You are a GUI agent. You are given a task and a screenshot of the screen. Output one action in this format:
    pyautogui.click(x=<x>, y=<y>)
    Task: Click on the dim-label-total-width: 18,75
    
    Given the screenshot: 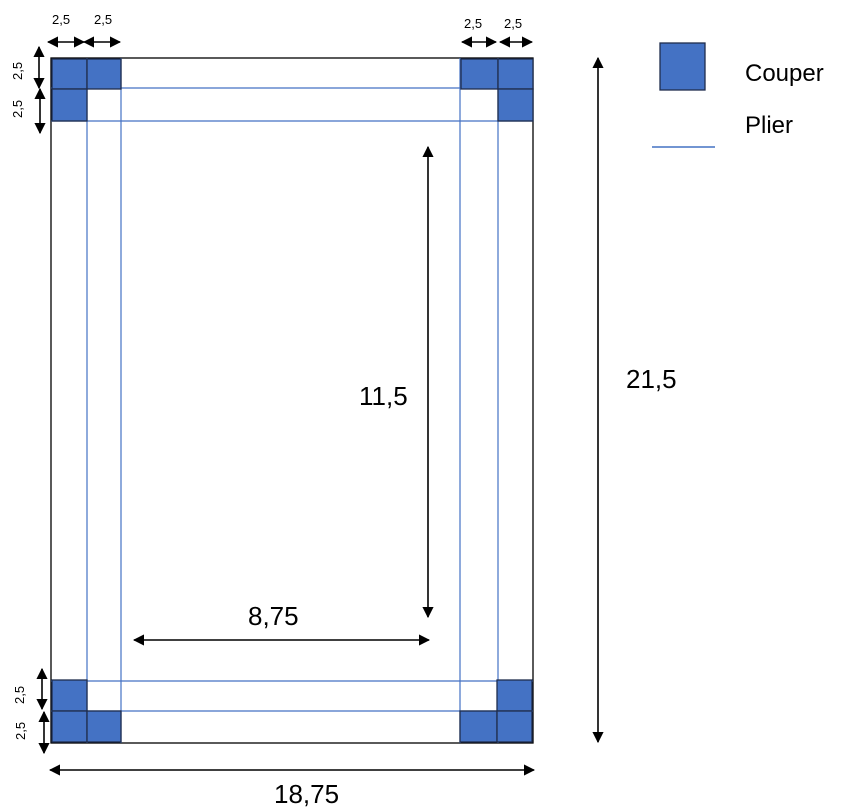 What is the action you would take?
    pyautogui.click(x=306, y=793)
    